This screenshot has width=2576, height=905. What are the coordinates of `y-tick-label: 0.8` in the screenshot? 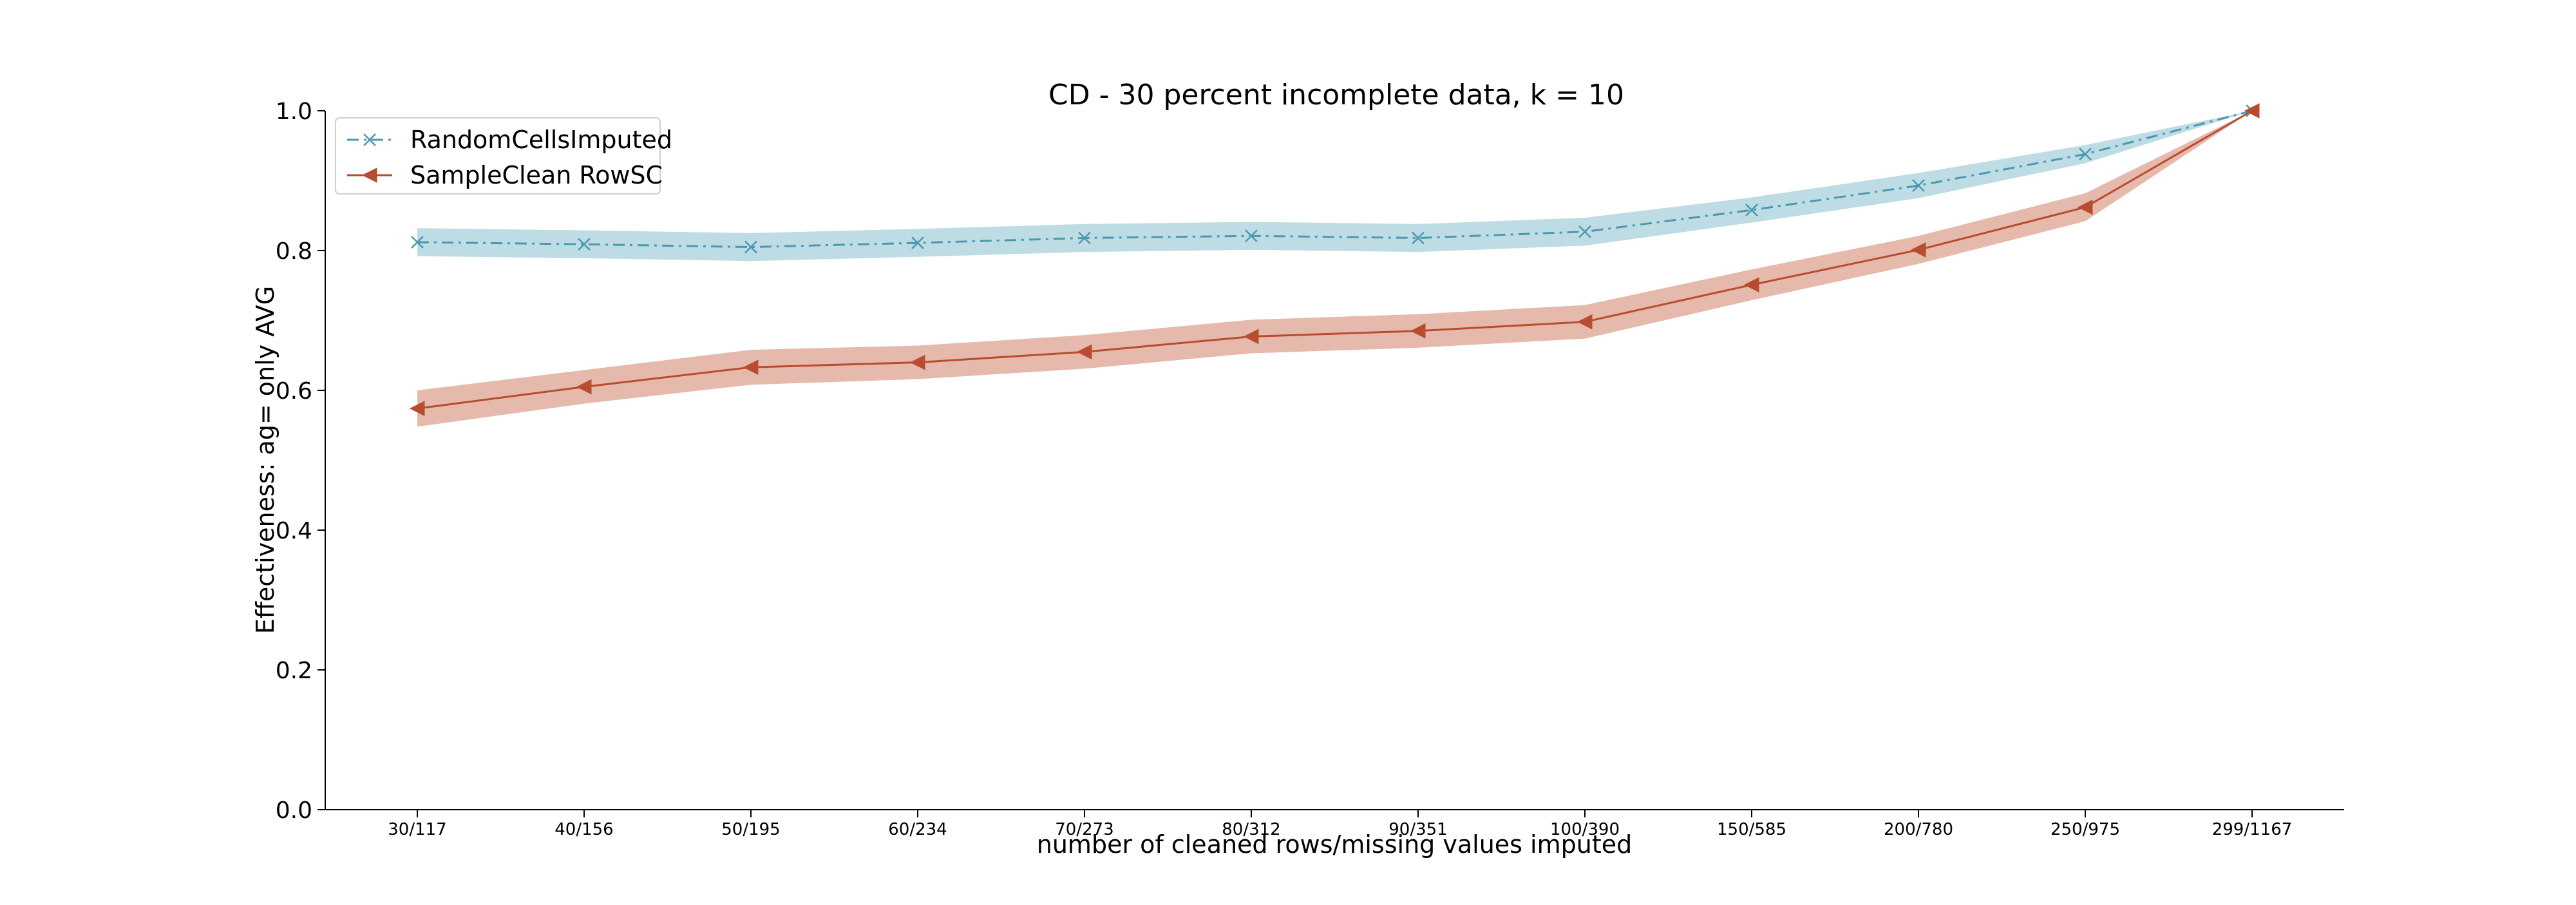 It's located at (294, 252).